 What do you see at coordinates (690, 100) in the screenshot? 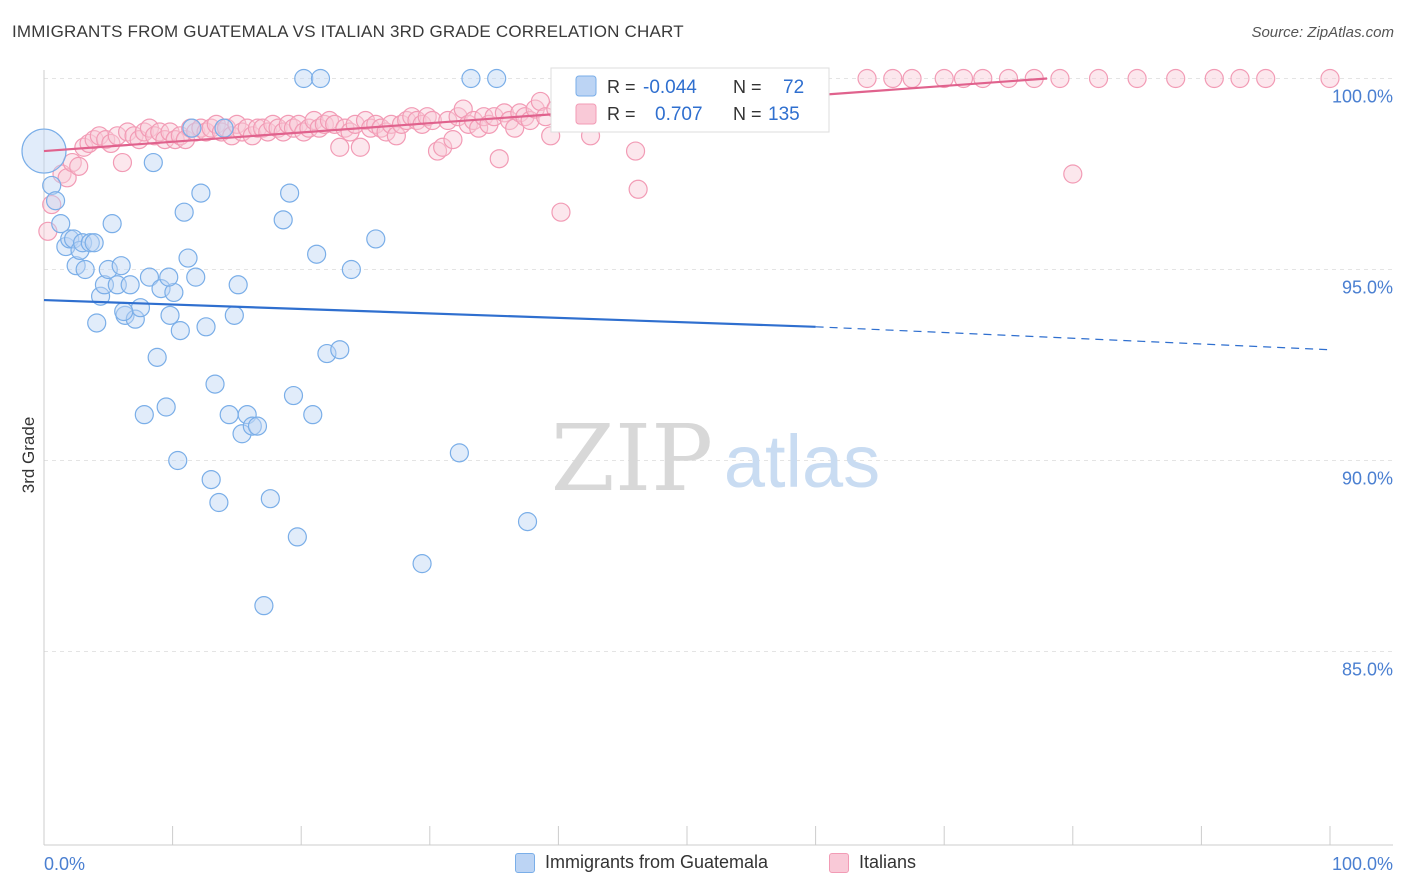
I see `stats-legend: R = -0.044 N = 72 R = 0.707 N = 135` at bounding box center [690, 100].